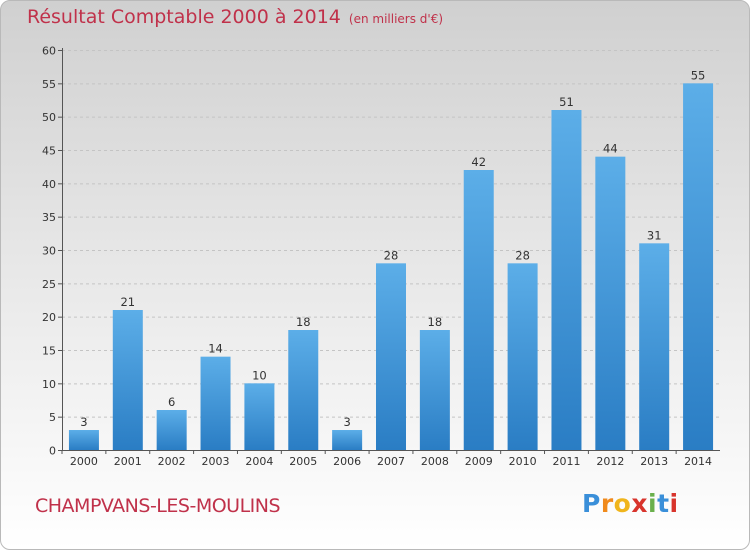 This screenshot has height=550, width=750. I want to click on x-tick-label: 2008, so click(435, 461).